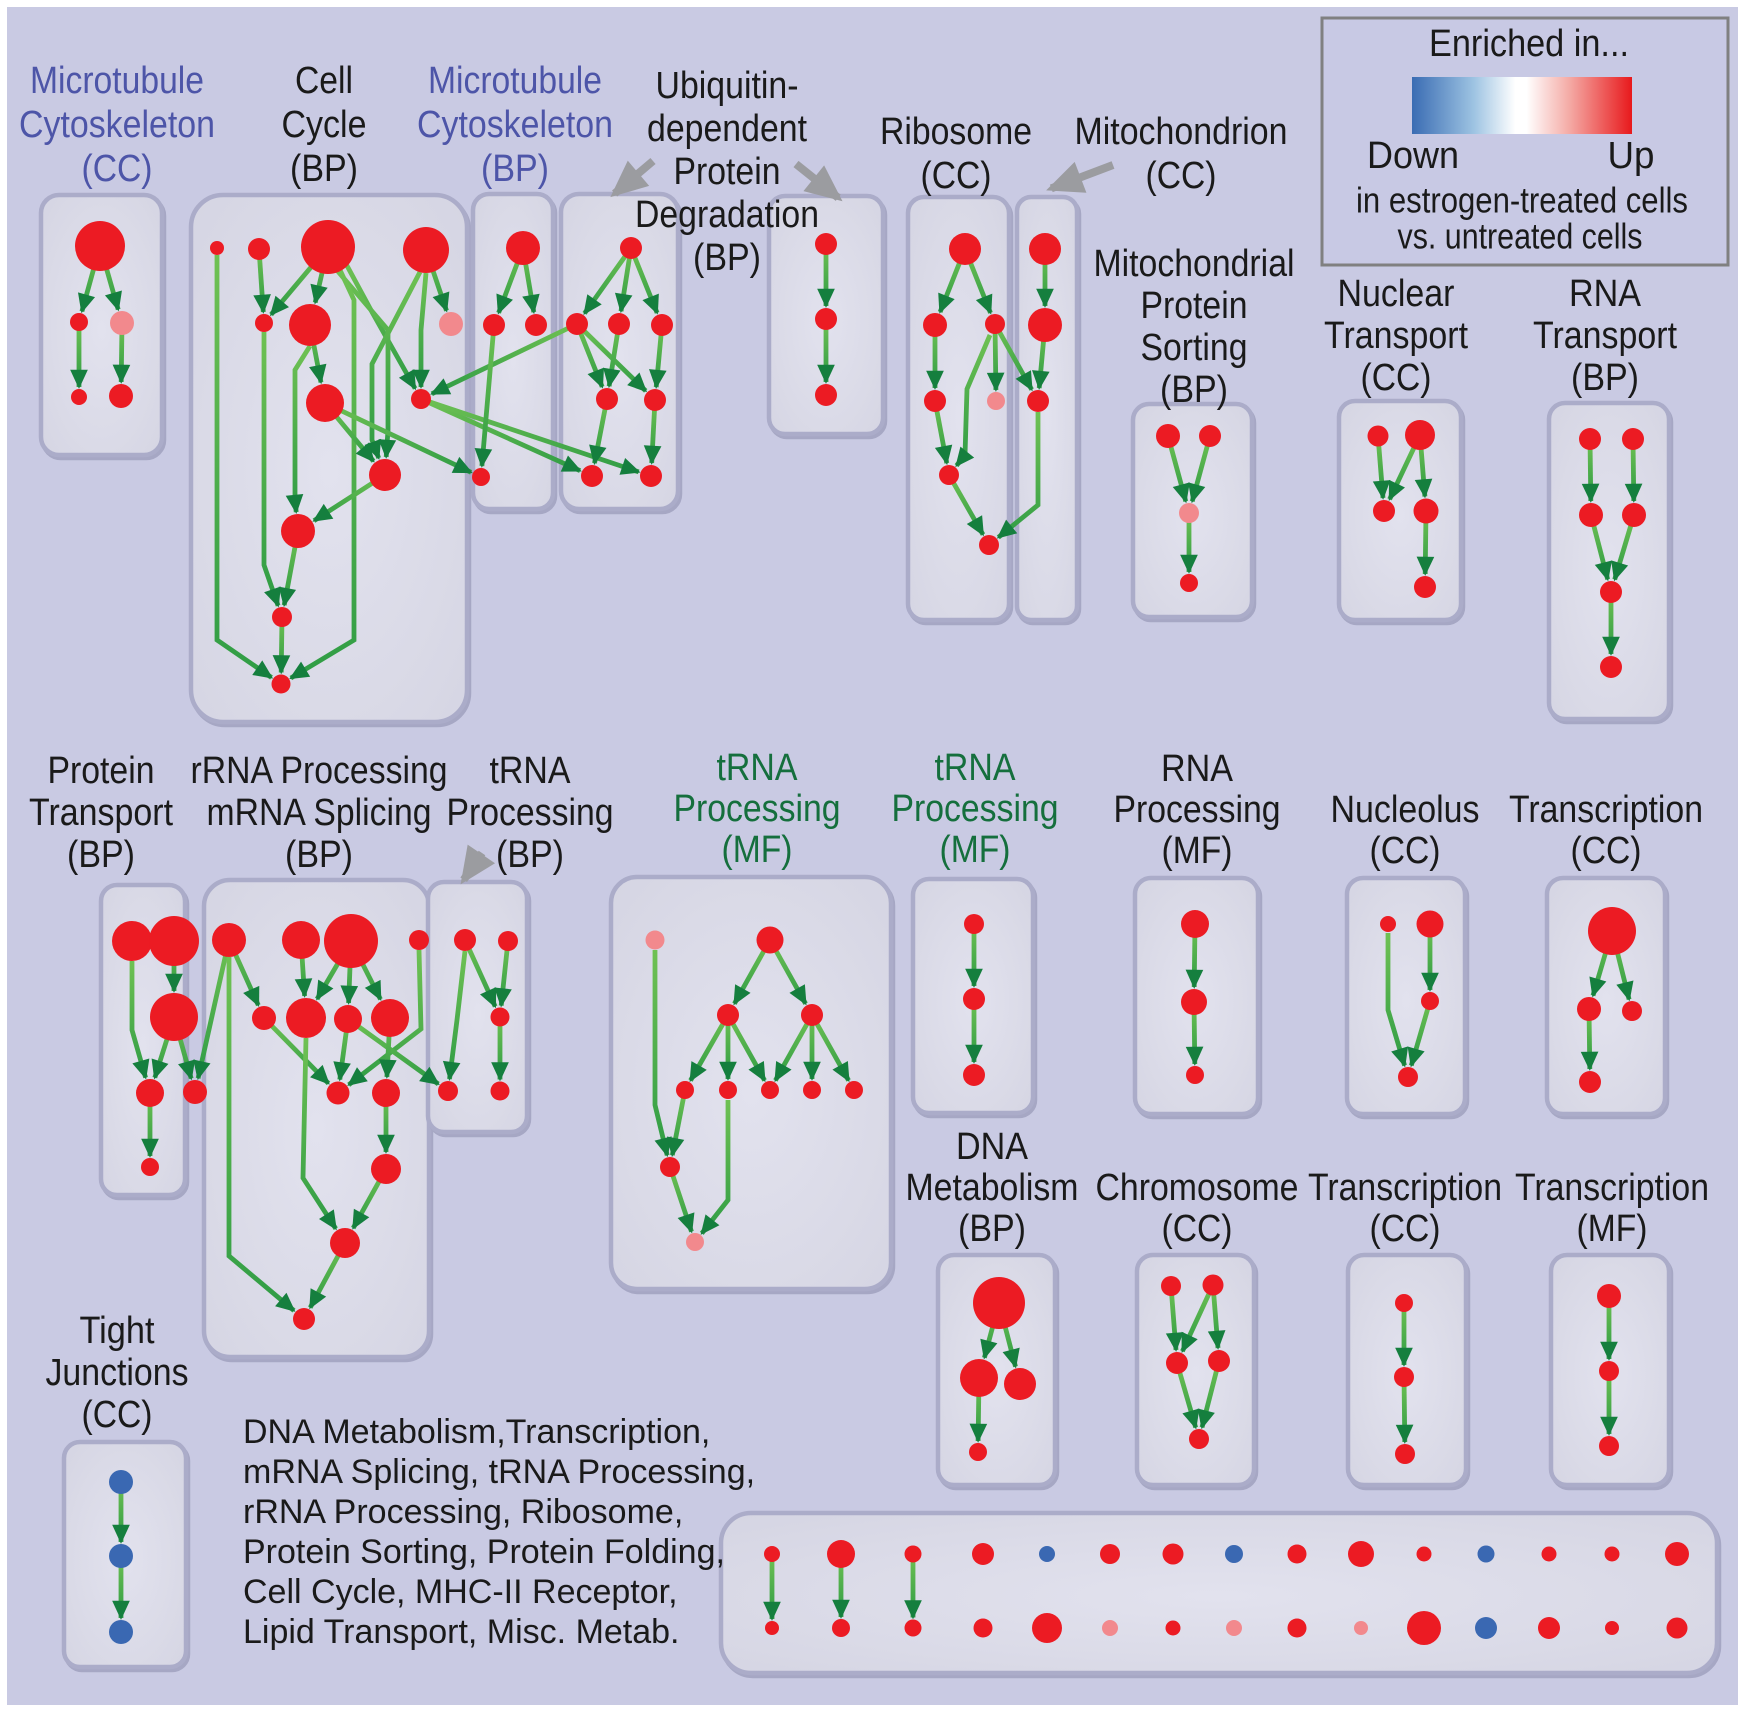 This screenshot has height=1715, width=1750. What do you see at coordinates (476, 1432) in the screenshot?
I see `svg-text: DNA Metabolism,Transcription,` at bounding box center [476, 1432].